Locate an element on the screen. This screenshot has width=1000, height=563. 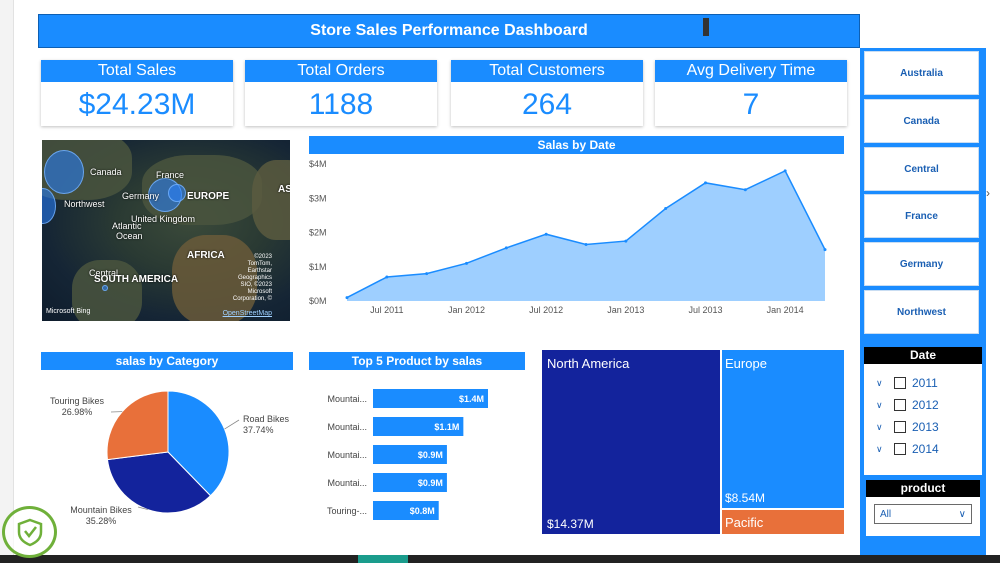
treemap-label: North America is located at coordinates (588, 363).